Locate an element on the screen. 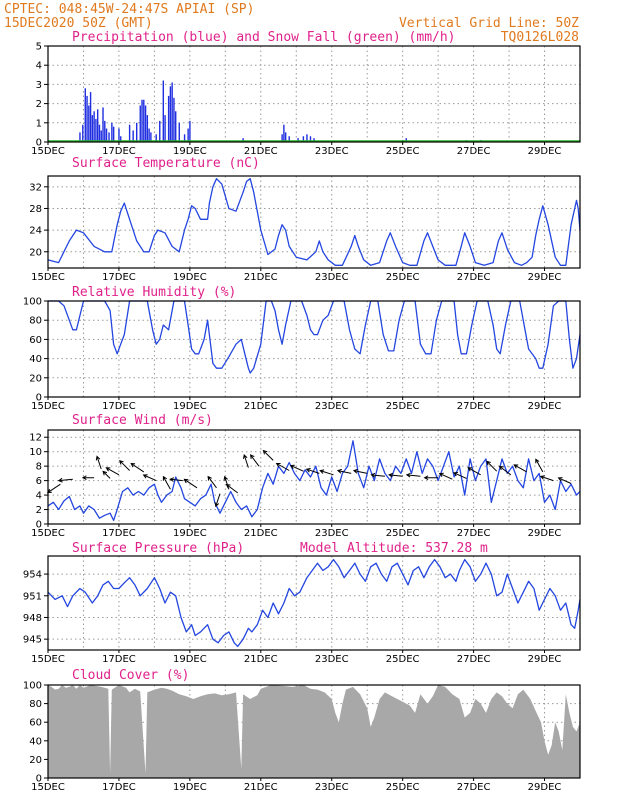  cloud-title: Cloud Cover (%) is located at coordinates (130, 675).